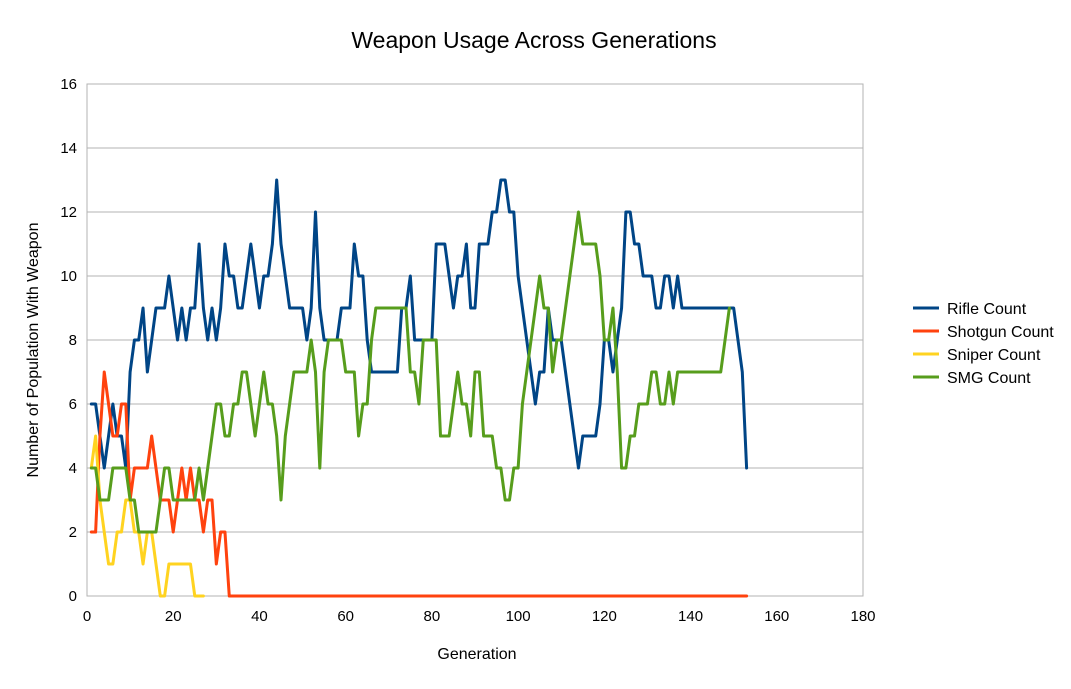 The image size is (1071, 689). What do you see at coordinates (259, 616) in the screenshot?
I see `x-tick-label: 40` at bounding box center [259, 616].